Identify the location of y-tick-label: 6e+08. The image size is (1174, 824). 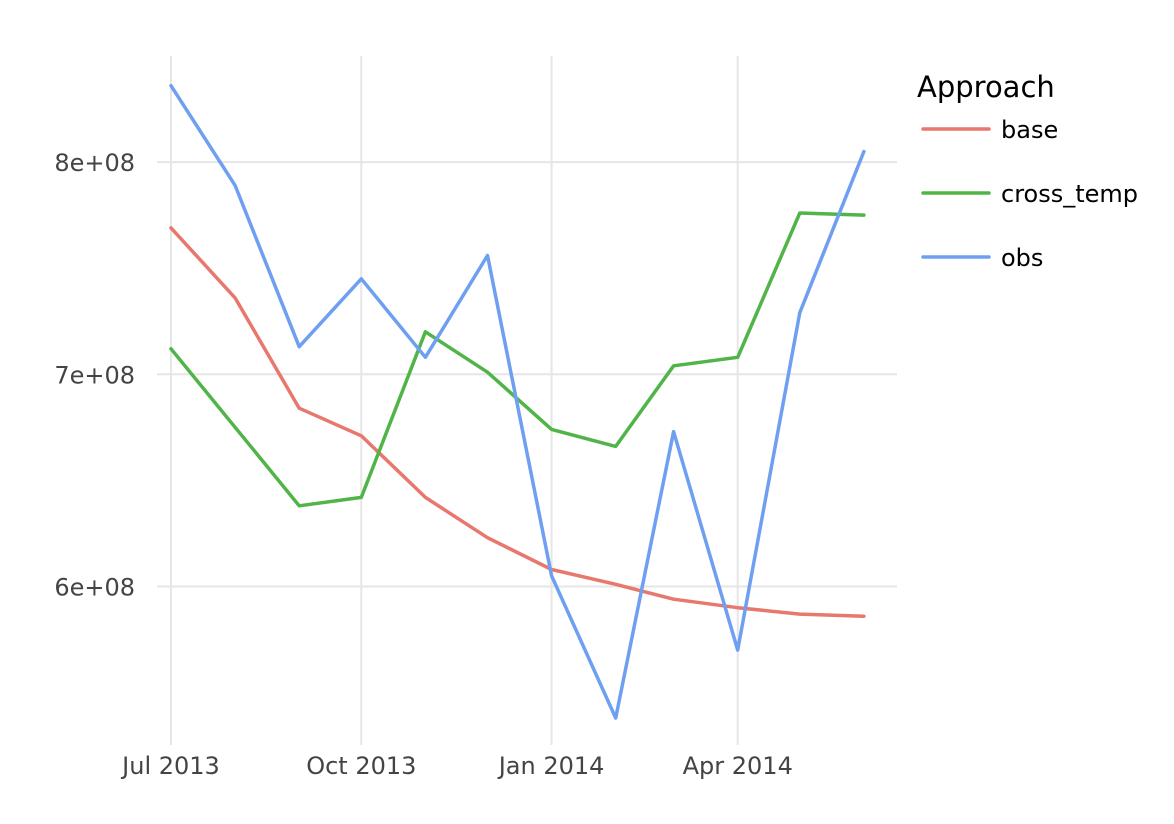
(94, 587).